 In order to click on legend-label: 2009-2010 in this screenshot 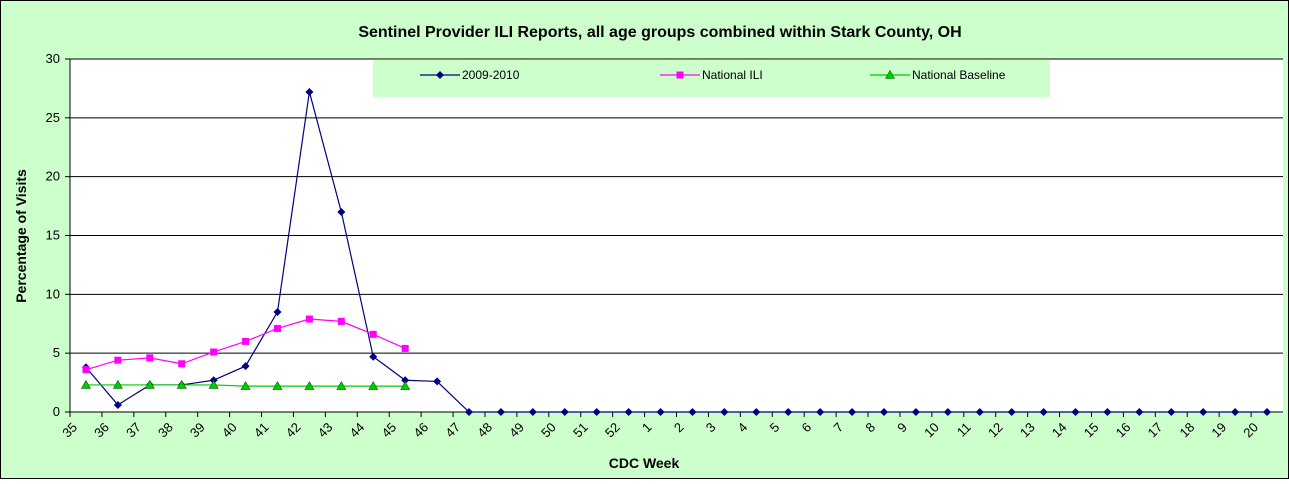, I will do `click(491, 75)`.